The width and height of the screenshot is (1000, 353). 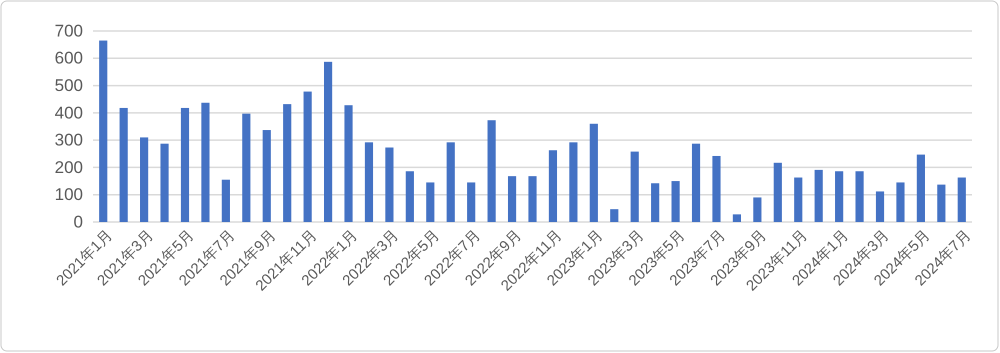 I want to click on y-tick-label: 100, so click(x=68, y=194).